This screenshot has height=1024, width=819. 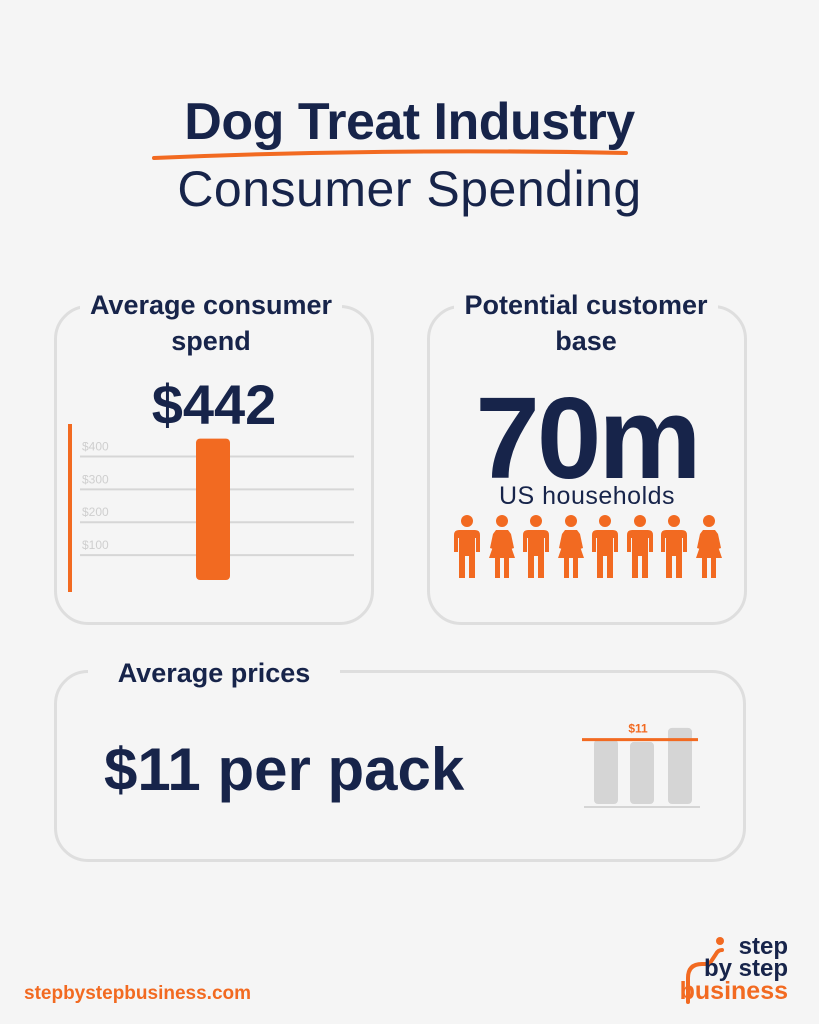 I want to click on footer-url: stepbystepbusiness.com, so click(x=138, y=993).